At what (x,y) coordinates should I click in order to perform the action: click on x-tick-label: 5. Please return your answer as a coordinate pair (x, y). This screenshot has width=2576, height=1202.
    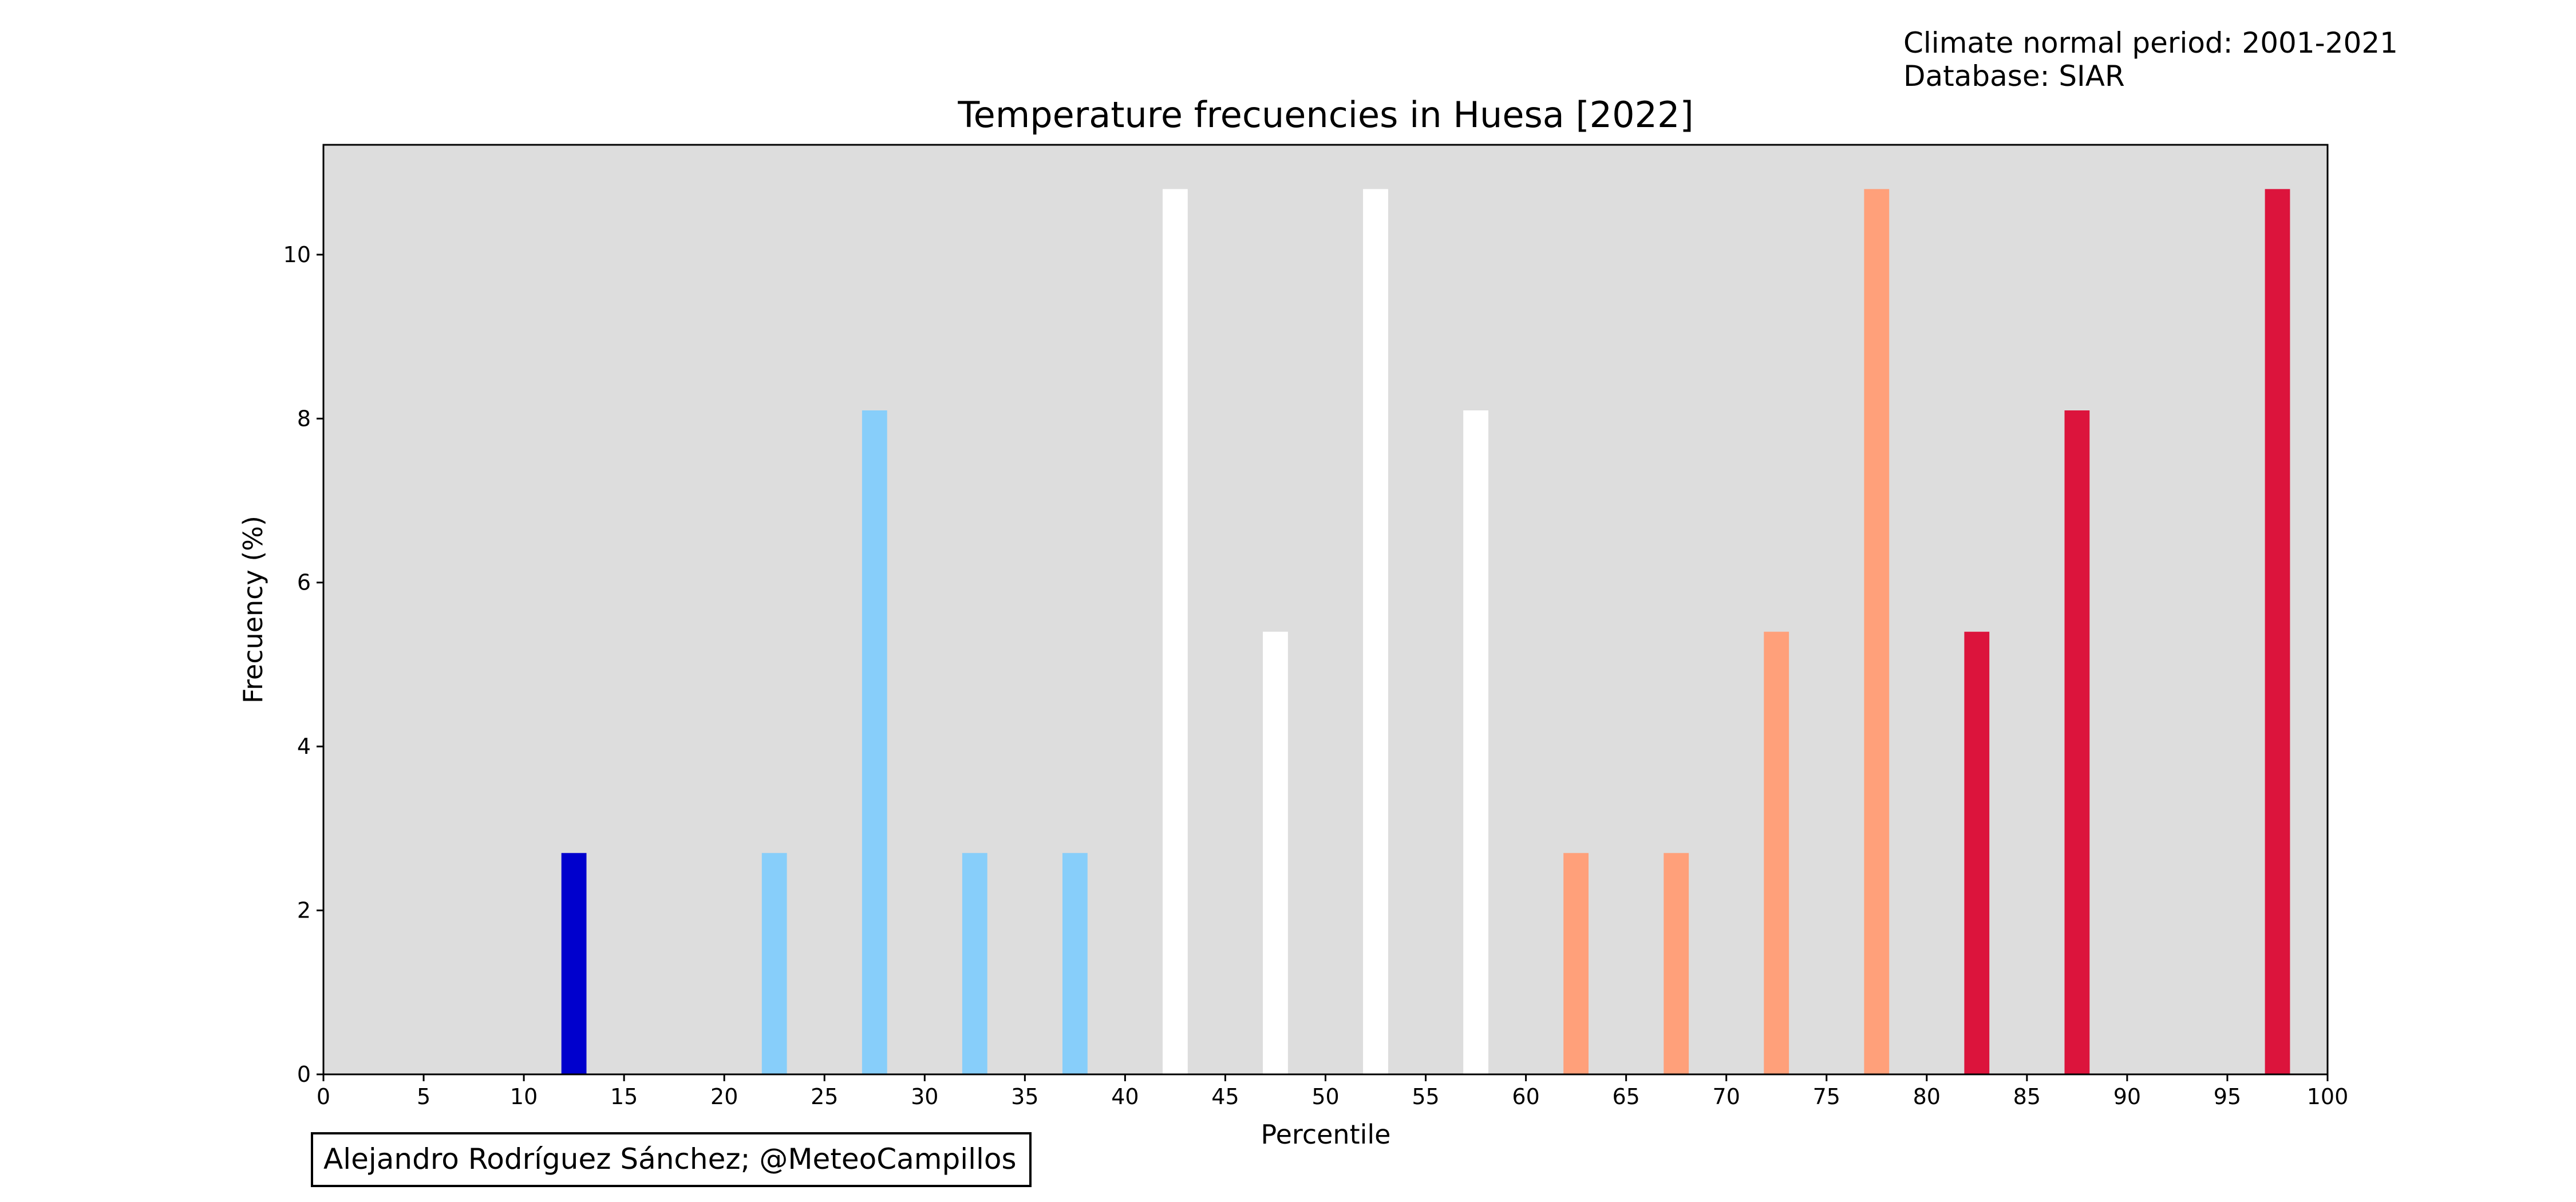
    Looking at the image, I should click on (423, 1097).